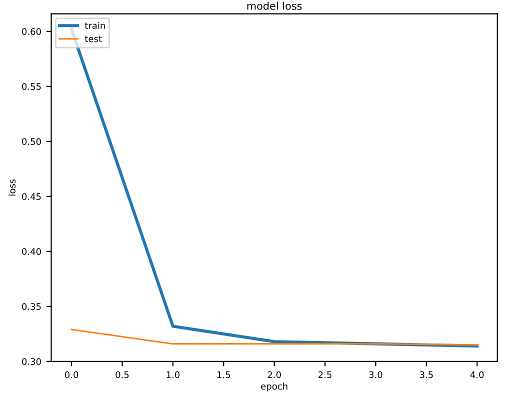 This screenshot has width=523, height=395. What do you see at coordinates (31, 86) in the screenshot?
I see `y-tick-label: 0.55` at bounding box center [31, 86].